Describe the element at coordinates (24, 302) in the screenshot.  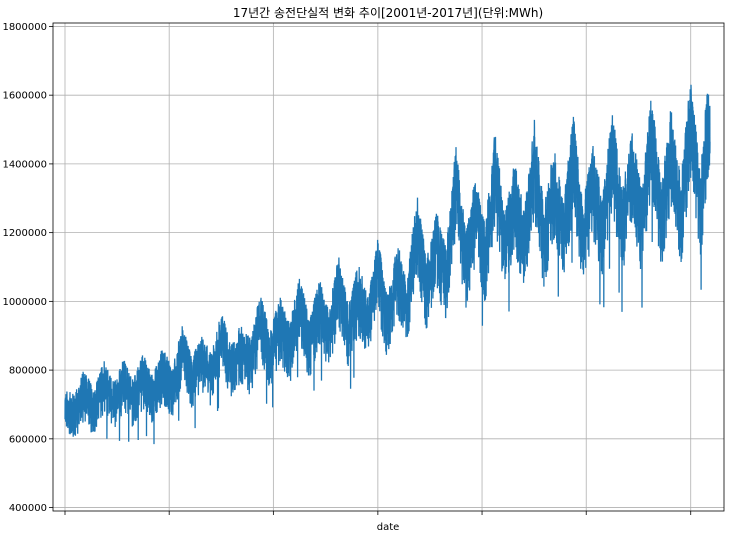
I see `y-tick-label: 1000000` at that location.